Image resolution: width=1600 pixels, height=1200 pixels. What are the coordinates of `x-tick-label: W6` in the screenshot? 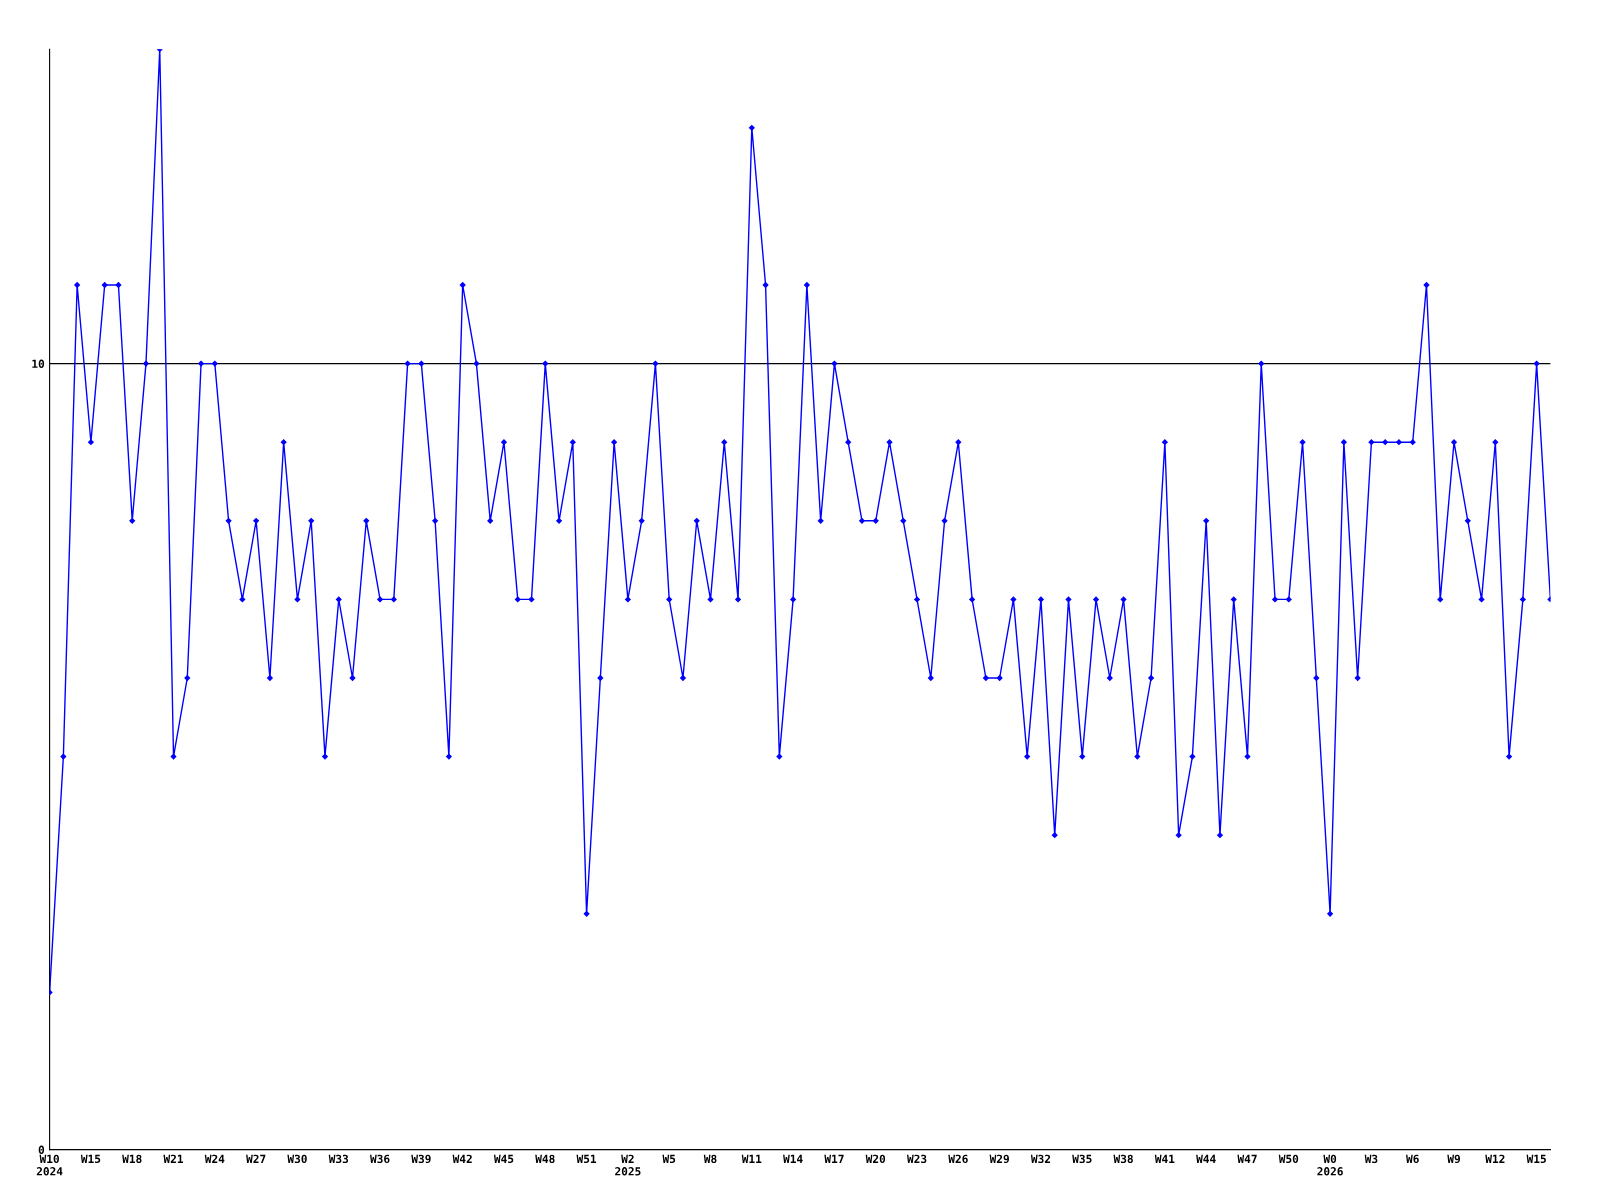 It's located at (1412, 1159).